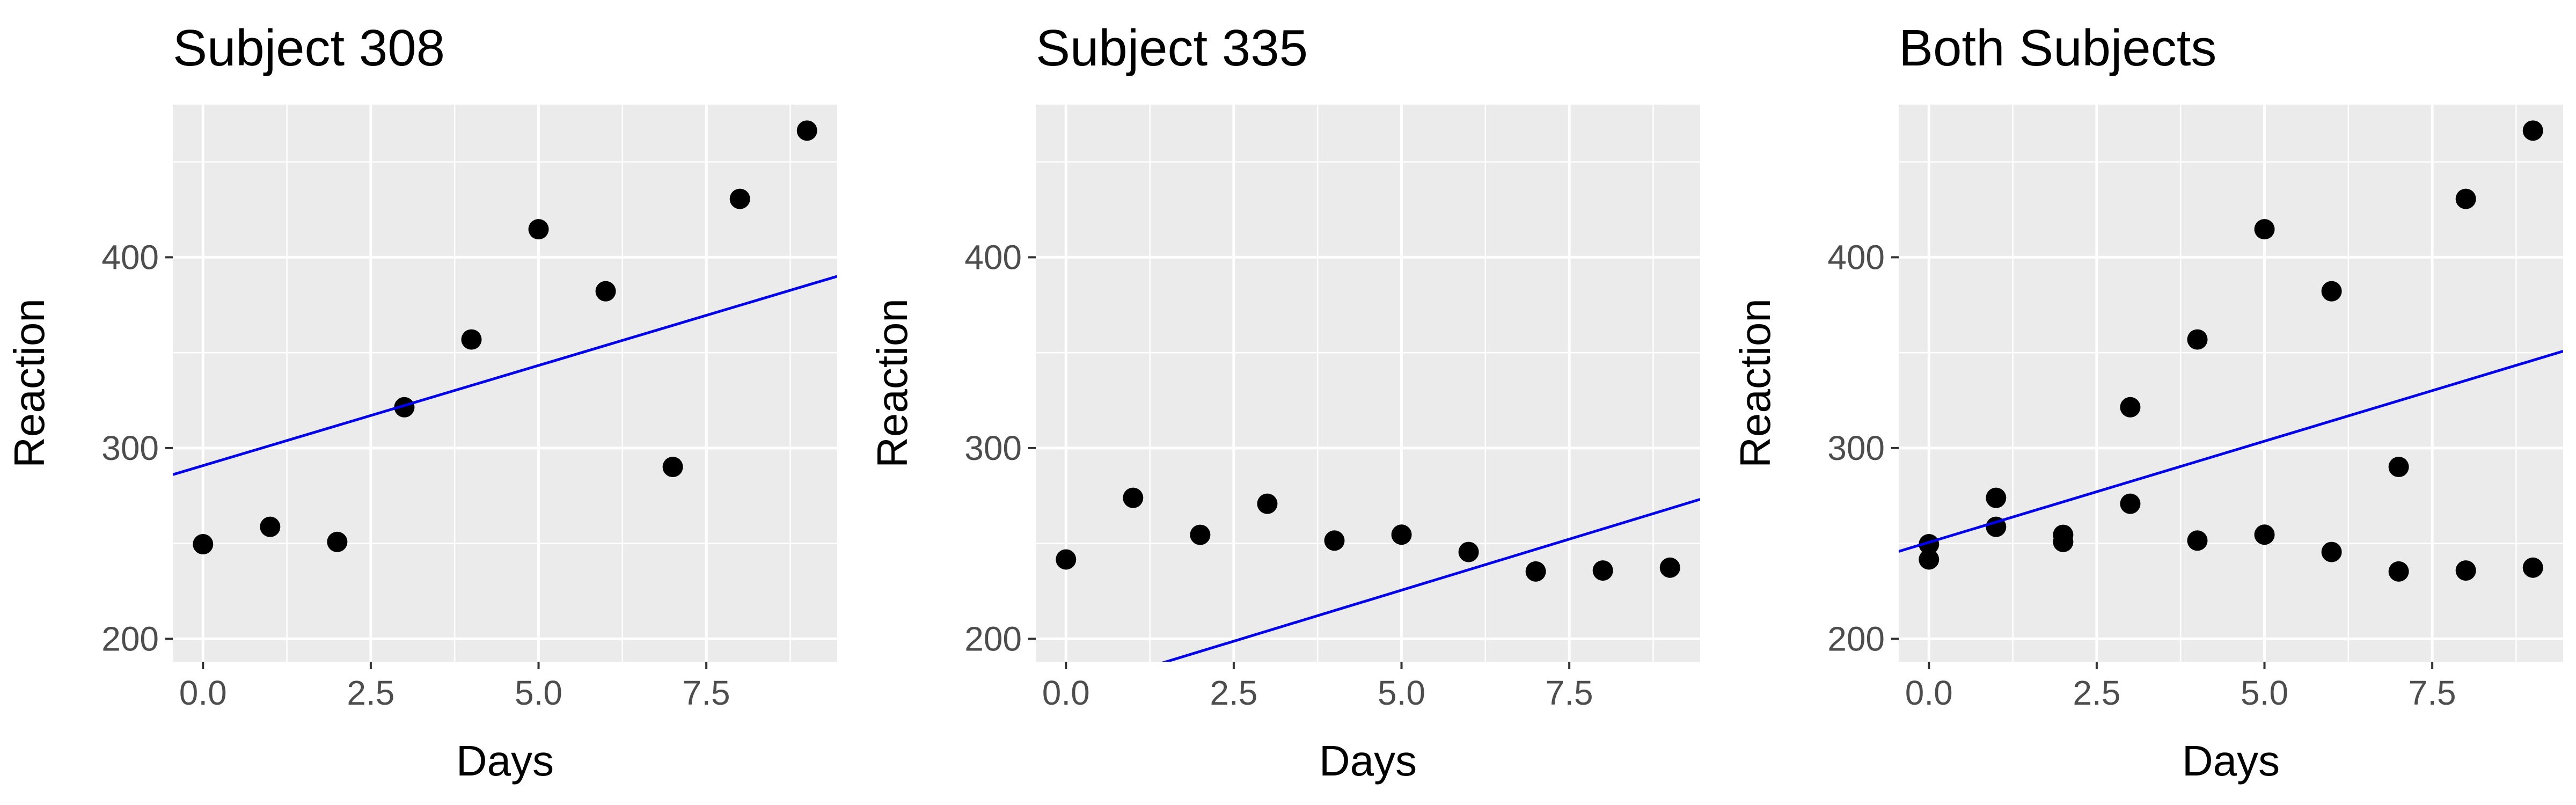 This screenshot has width=2576, height=805. What do you see at coordinates (1172, 48) in the screenshot?
I see `chart-title: Subject 335` at bounding box center [1172, 48].